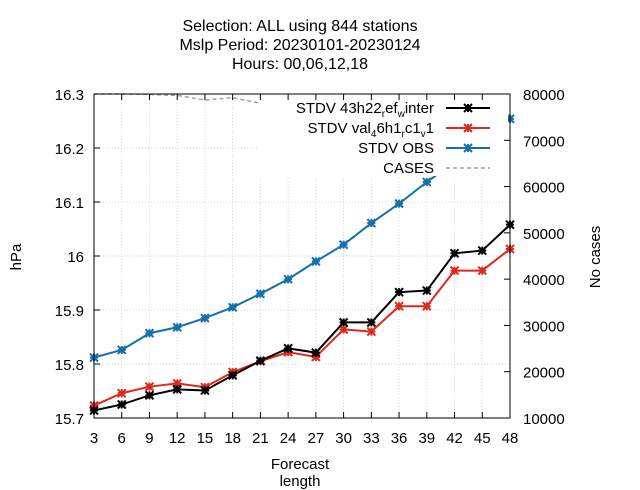 The image size is (640, 490). I want to click on x-tick-label: 21, so click(260, 438).